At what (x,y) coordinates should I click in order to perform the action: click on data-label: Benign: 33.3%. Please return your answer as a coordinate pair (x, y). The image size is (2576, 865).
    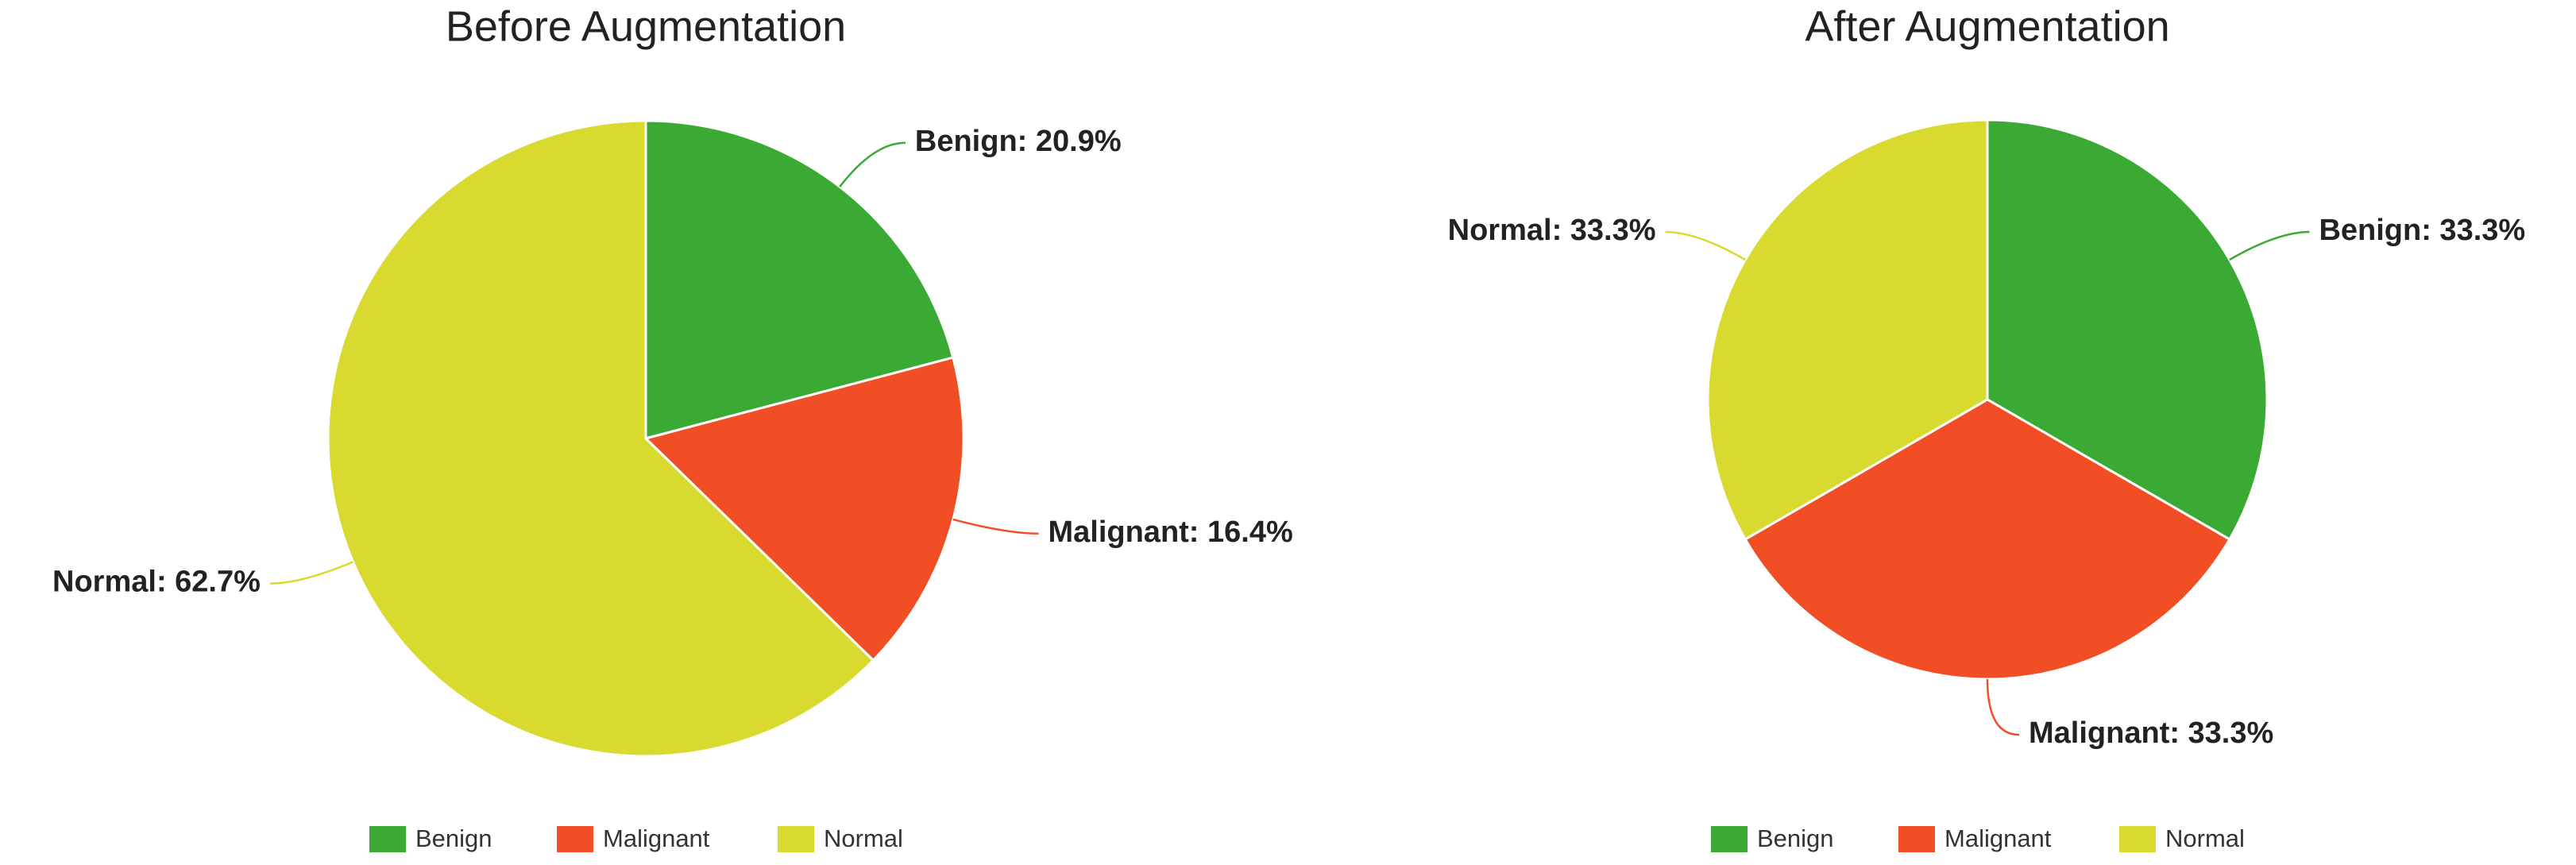
    Looking at the image, I should click on (2422, 231).